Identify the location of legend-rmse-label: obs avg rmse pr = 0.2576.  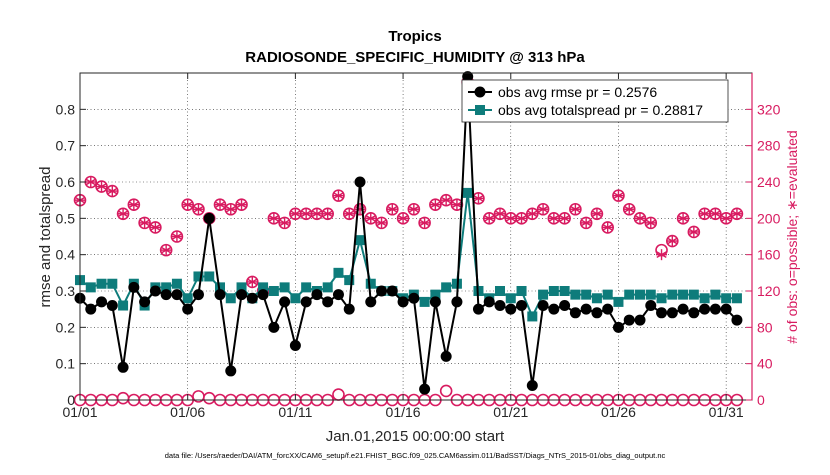
(577, 92).